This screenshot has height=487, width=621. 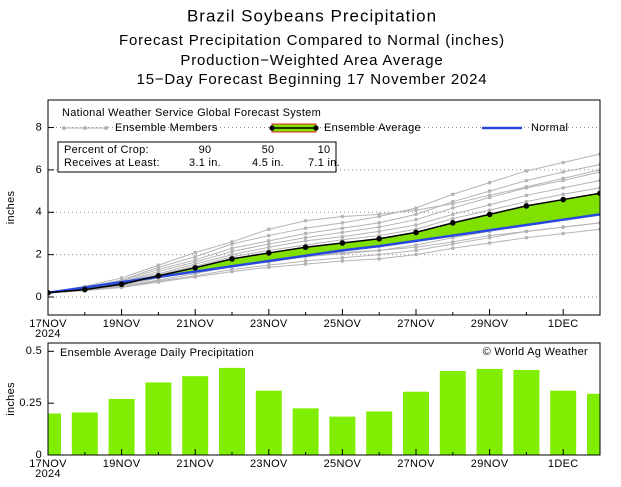 What do you see at coordinates (39, 455) in the screenshot?
I see `y-tick-label: 0` at bounding box center [39, 455].